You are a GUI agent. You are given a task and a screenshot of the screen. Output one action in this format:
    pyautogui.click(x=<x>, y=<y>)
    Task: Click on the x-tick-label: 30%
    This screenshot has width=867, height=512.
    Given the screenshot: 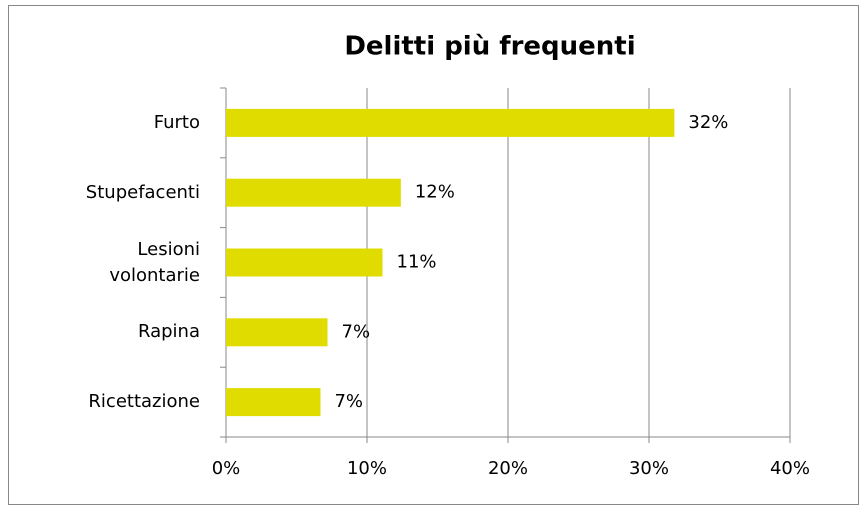 What is the action you would take?
    pyautogui.click(x=649, y=468)
    